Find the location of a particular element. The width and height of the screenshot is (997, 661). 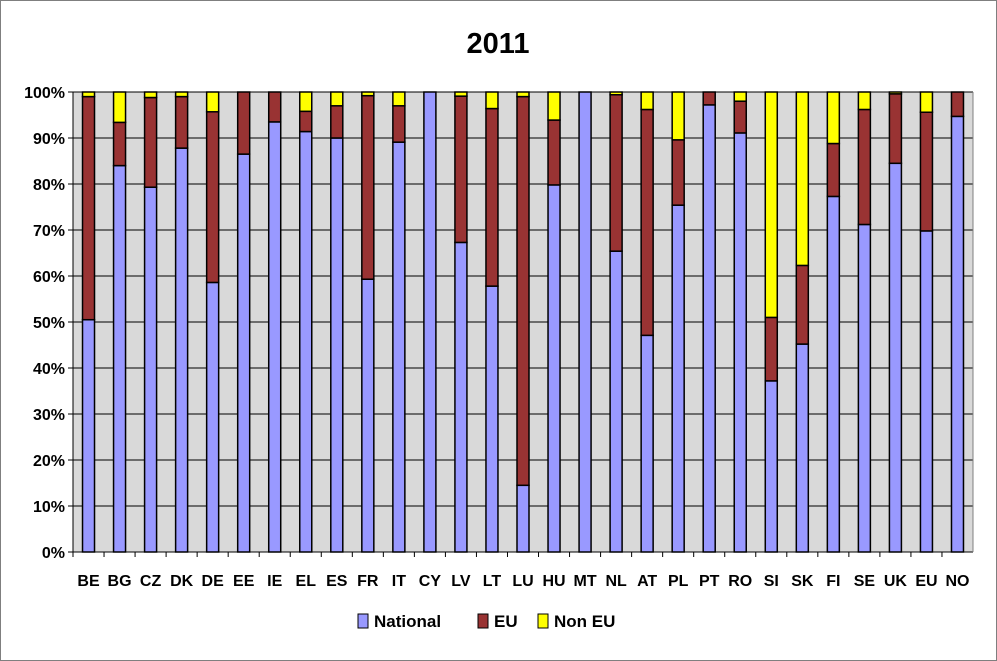

legend-item-non-eu: Non EU is located at coordinates (576, 621).